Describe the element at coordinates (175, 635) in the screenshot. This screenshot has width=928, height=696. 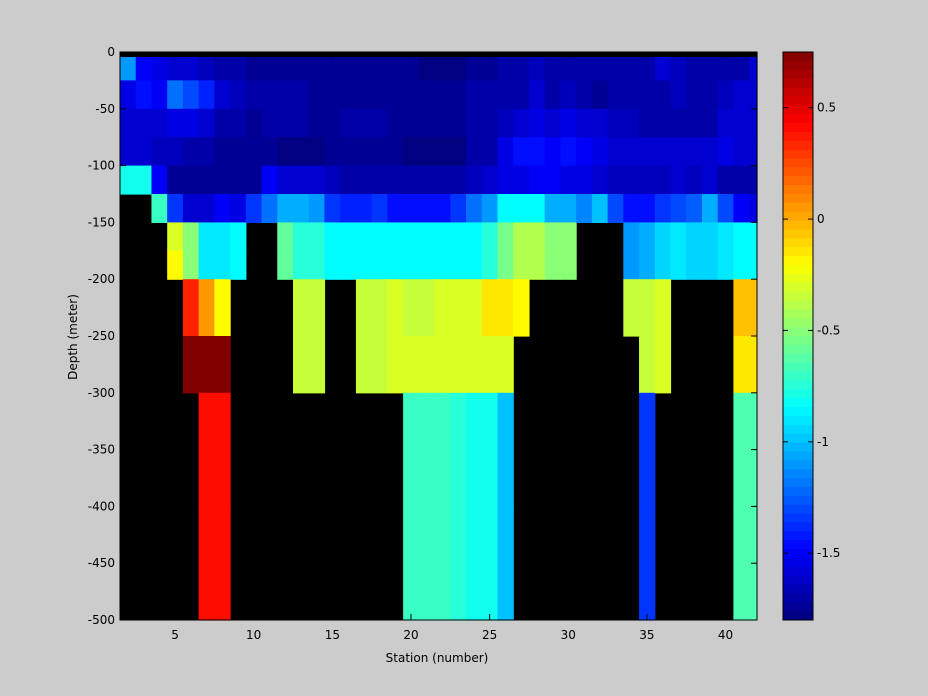
I see `x-tick-label: 5` at that location.